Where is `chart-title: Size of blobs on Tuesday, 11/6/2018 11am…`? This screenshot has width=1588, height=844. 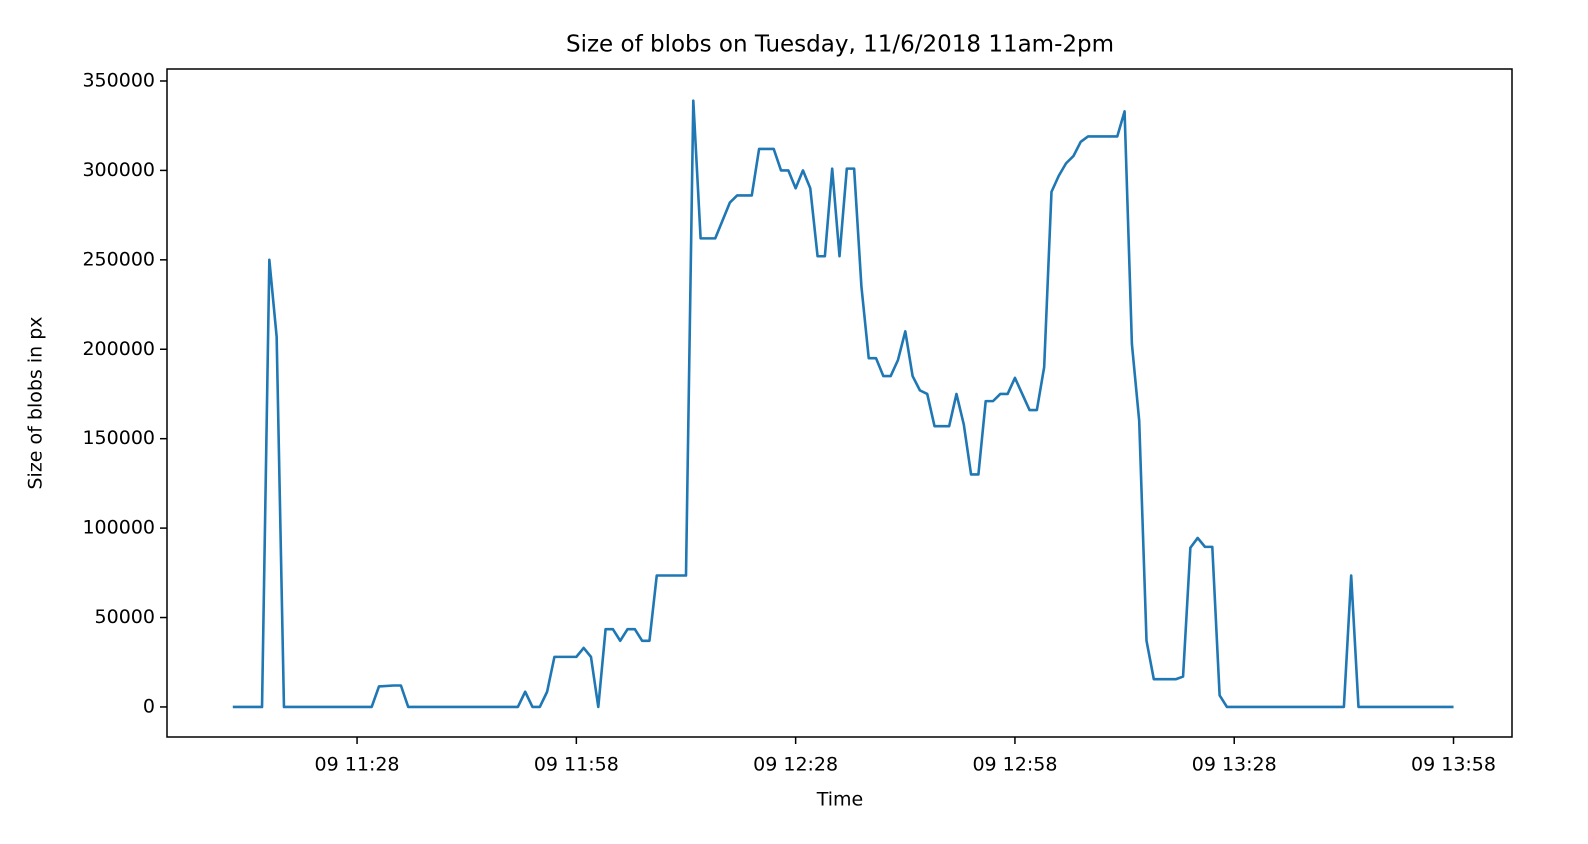
chart-title: Size of blobs on Tuesday, 11/6/2018 11am… is located at coordinates (840, 45).